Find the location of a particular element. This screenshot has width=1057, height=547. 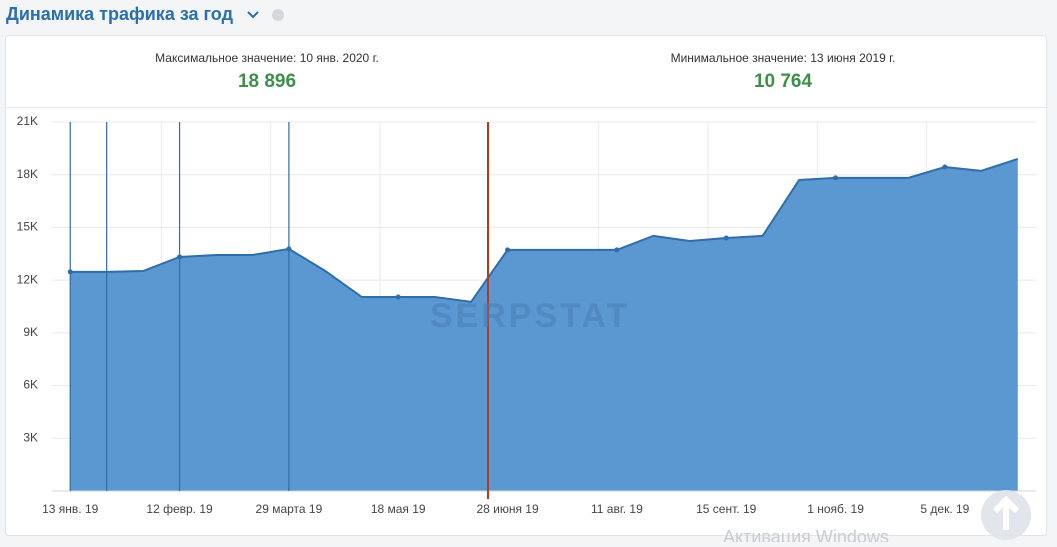

scroll-top-arrow is located at coordinates (1006, 512).